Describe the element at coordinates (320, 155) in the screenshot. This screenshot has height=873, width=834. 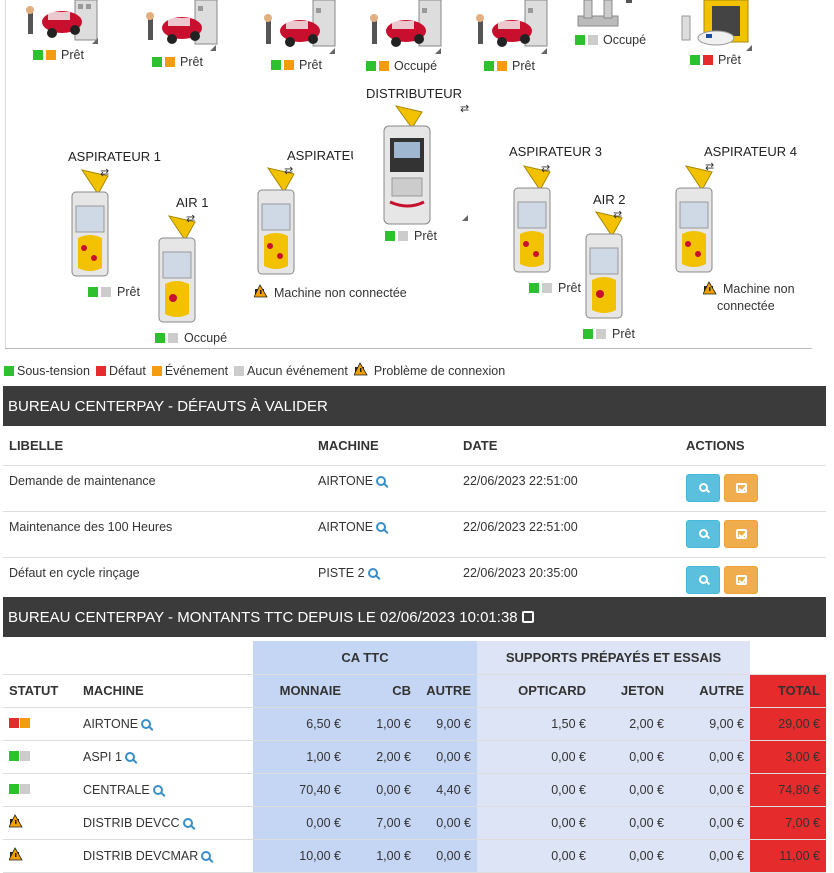
I see `machine-label: ASPIRATEU` at that location.